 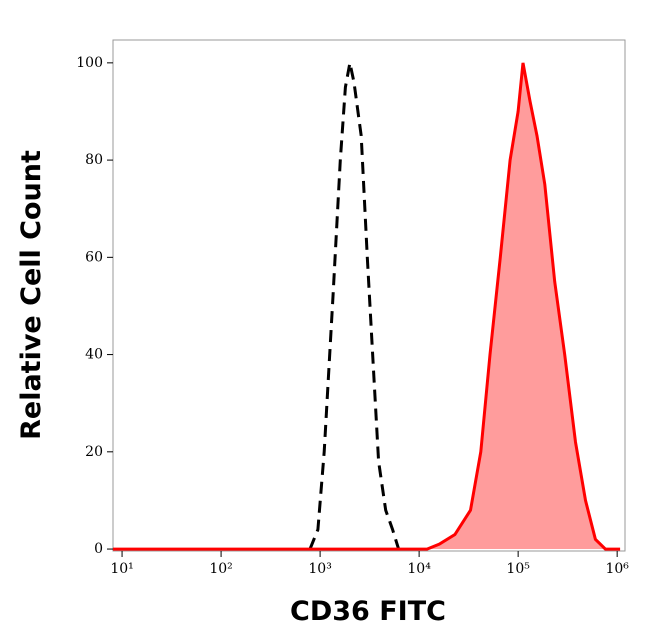 What do you see at coordinates (94, 355) in the screenshot?
I see `y-tick-label: 40` at bounding box center [94, 355].